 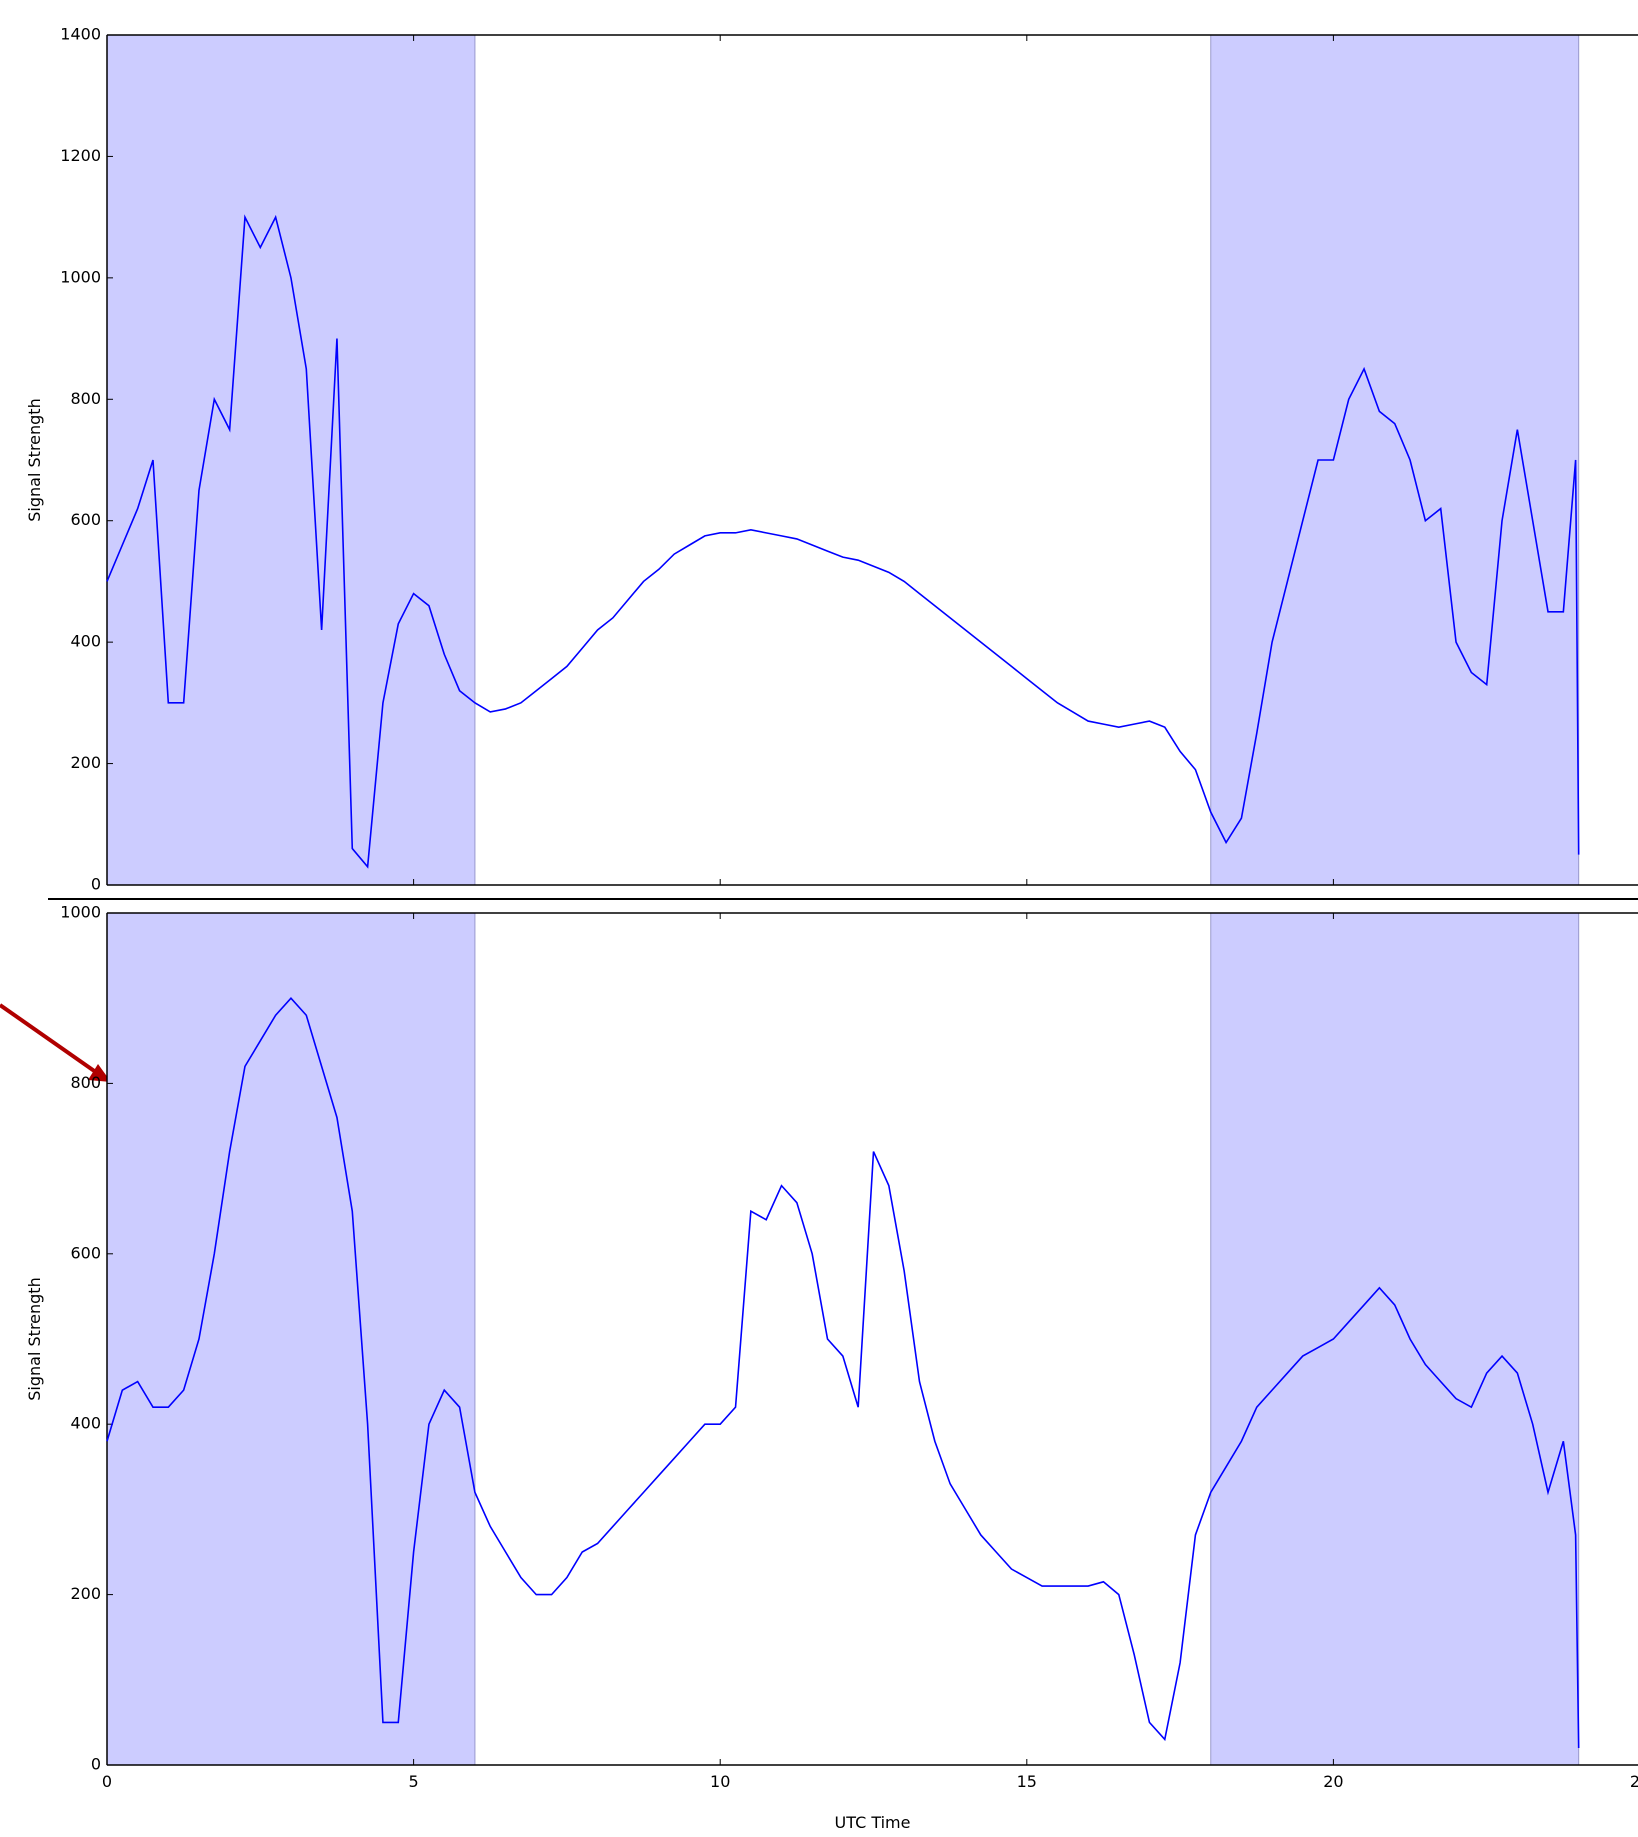 I want to click on annotation-arrow, so click(x=55, y=1042).